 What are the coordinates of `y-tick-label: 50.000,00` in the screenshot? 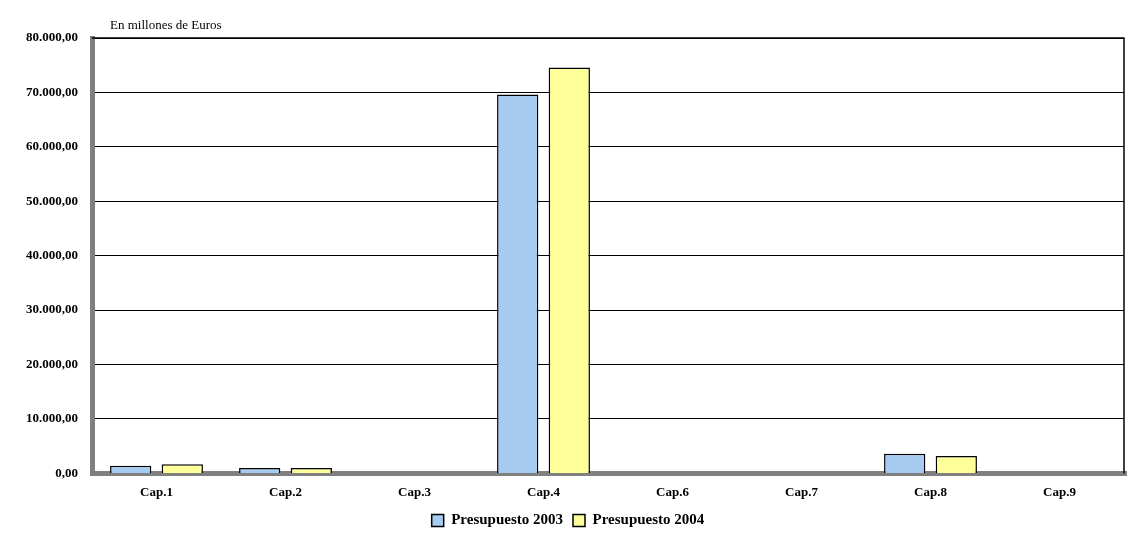 It's located at (52, 200).